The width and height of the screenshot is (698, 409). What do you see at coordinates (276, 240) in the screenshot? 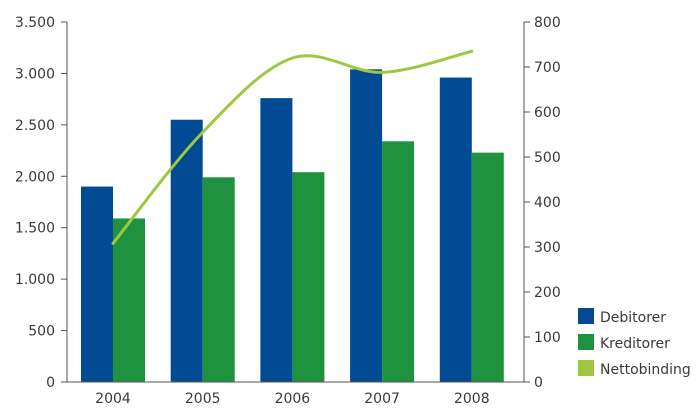
I see `bar-debitorer-2006` at bounding box center [276, 240].